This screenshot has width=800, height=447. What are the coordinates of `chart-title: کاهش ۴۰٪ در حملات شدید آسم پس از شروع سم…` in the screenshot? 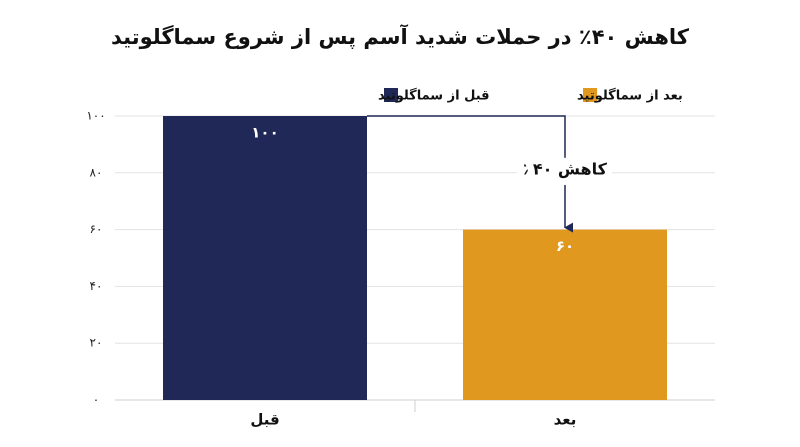 It's located at (400, 36).